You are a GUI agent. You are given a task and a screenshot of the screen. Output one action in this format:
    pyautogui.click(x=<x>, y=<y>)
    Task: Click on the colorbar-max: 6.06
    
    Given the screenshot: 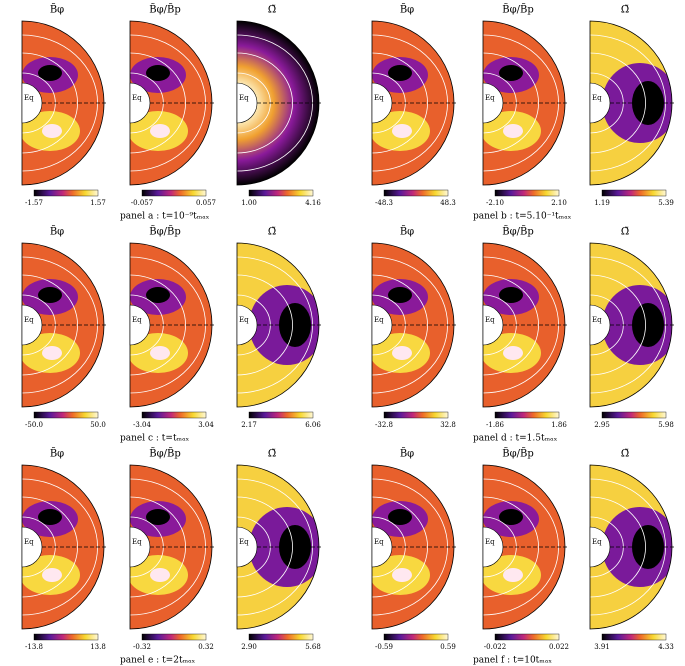 What is the action you would take?
    pyautogui.click(x=313, y=425)
    